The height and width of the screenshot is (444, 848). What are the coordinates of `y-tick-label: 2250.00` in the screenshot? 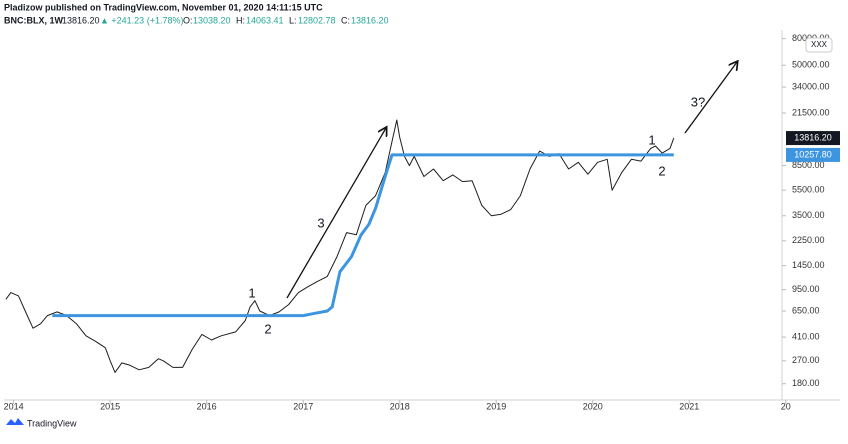 It's located at (808, 240).